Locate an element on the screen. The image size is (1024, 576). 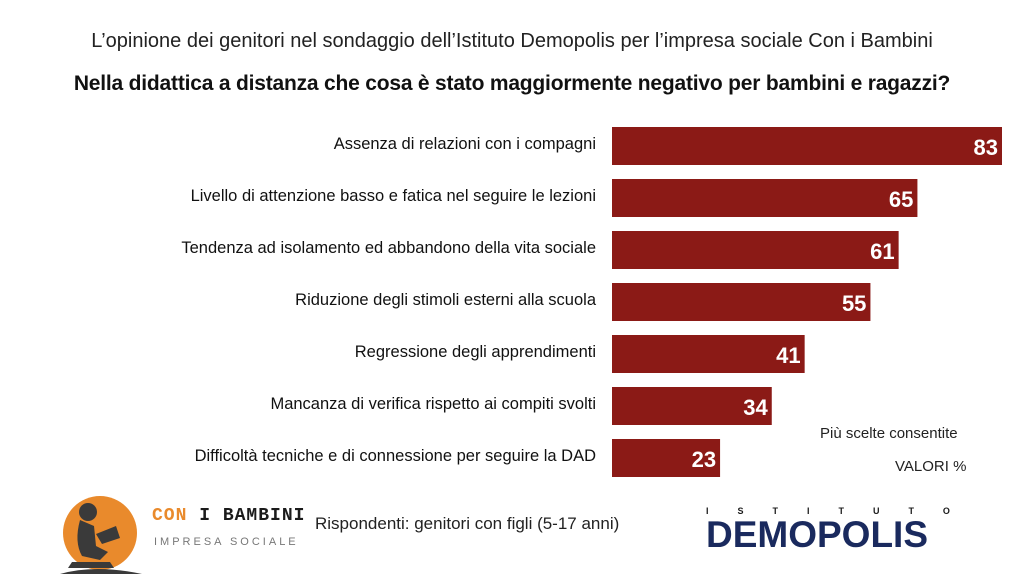
value-label-3: 61 is located at coordinates (882, 251).